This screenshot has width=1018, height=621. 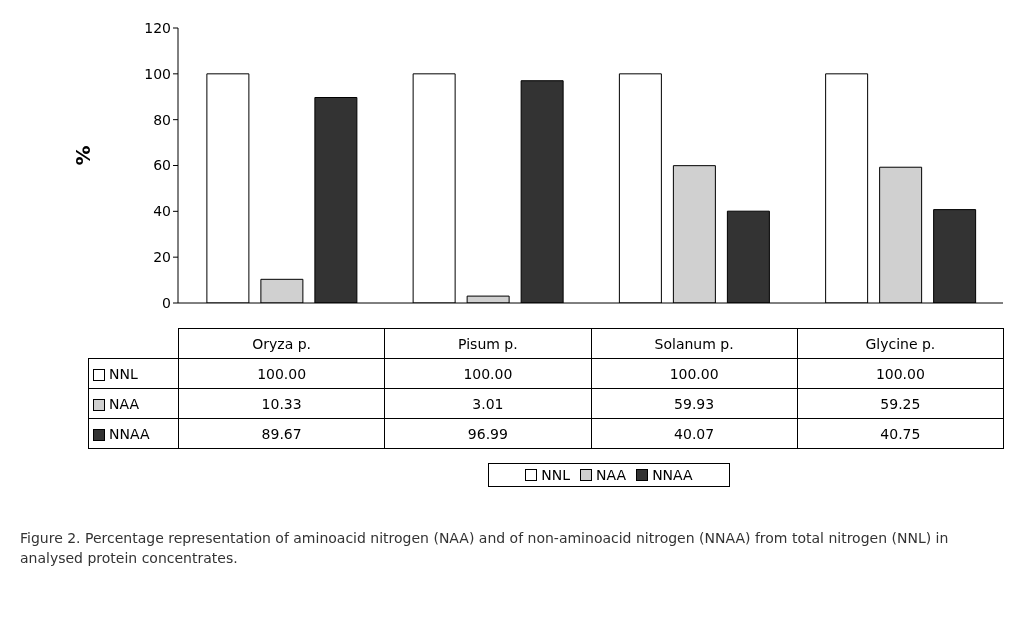 What do you see at coordinates (556, 475) in the screenshot?
I see `text: NNL` at bounding box center [556, 475].